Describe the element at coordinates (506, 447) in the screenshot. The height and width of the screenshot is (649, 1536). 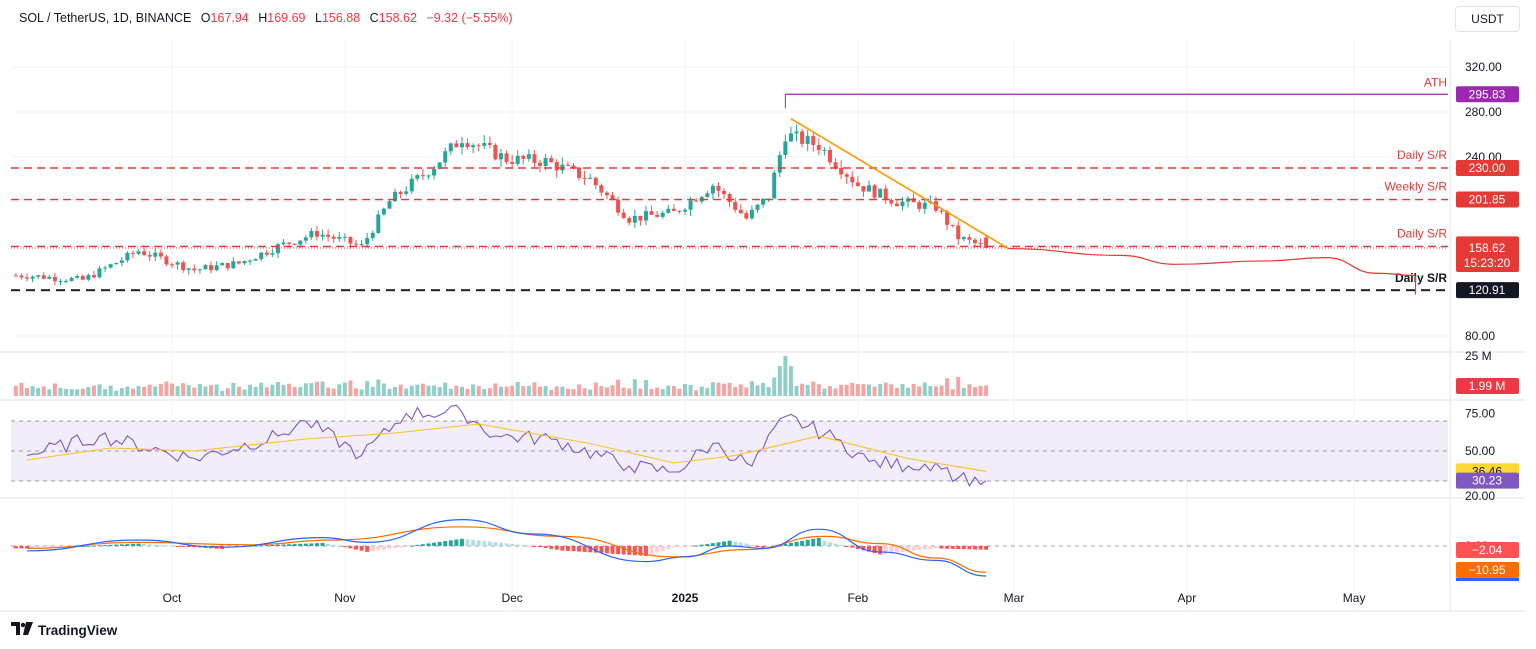
I see `rsi-ma-line` at that location.